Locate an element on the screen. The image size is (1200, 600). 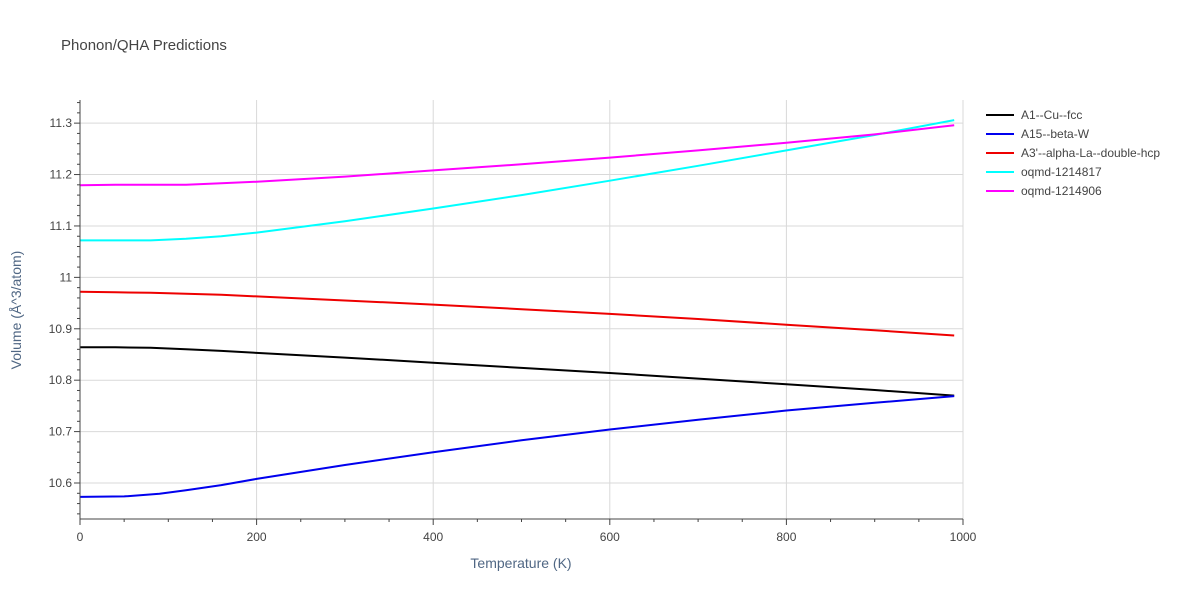
legend-label-1: A1--Cu--fcc is located at coordinates (1051, 115).